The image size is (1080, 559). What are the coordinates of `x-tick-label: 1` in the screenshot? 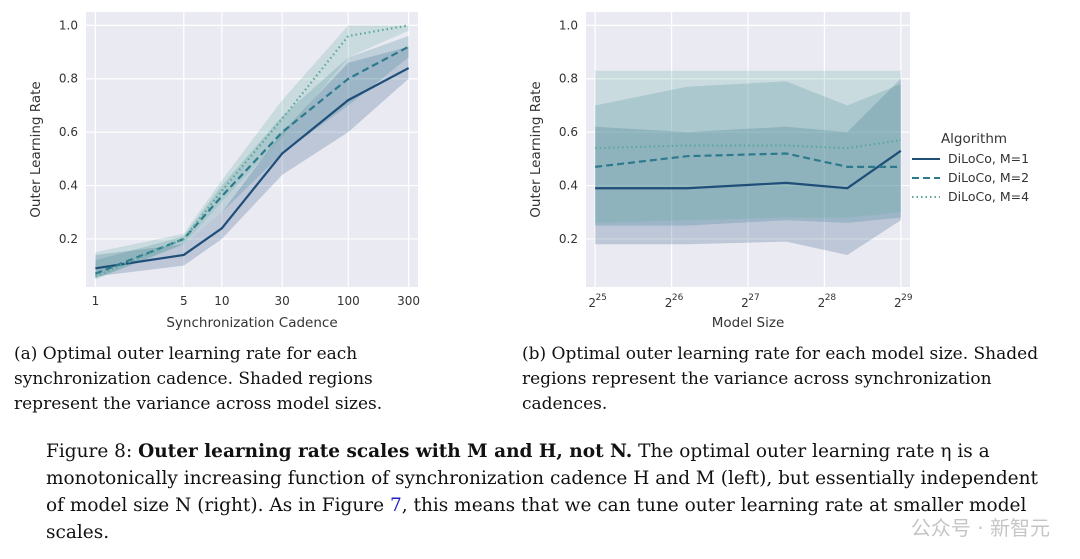 It's located at (96, 301).